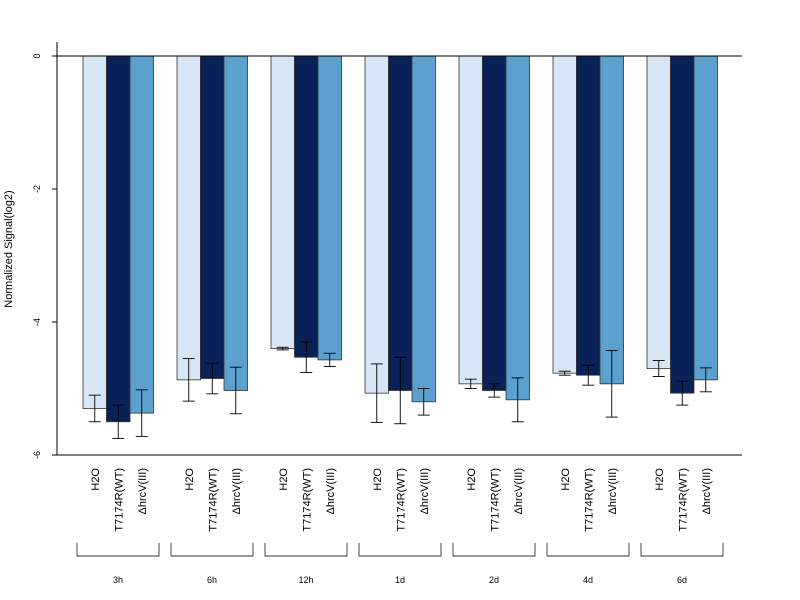  I want to click on group-label: 6d, so click(682, 580).